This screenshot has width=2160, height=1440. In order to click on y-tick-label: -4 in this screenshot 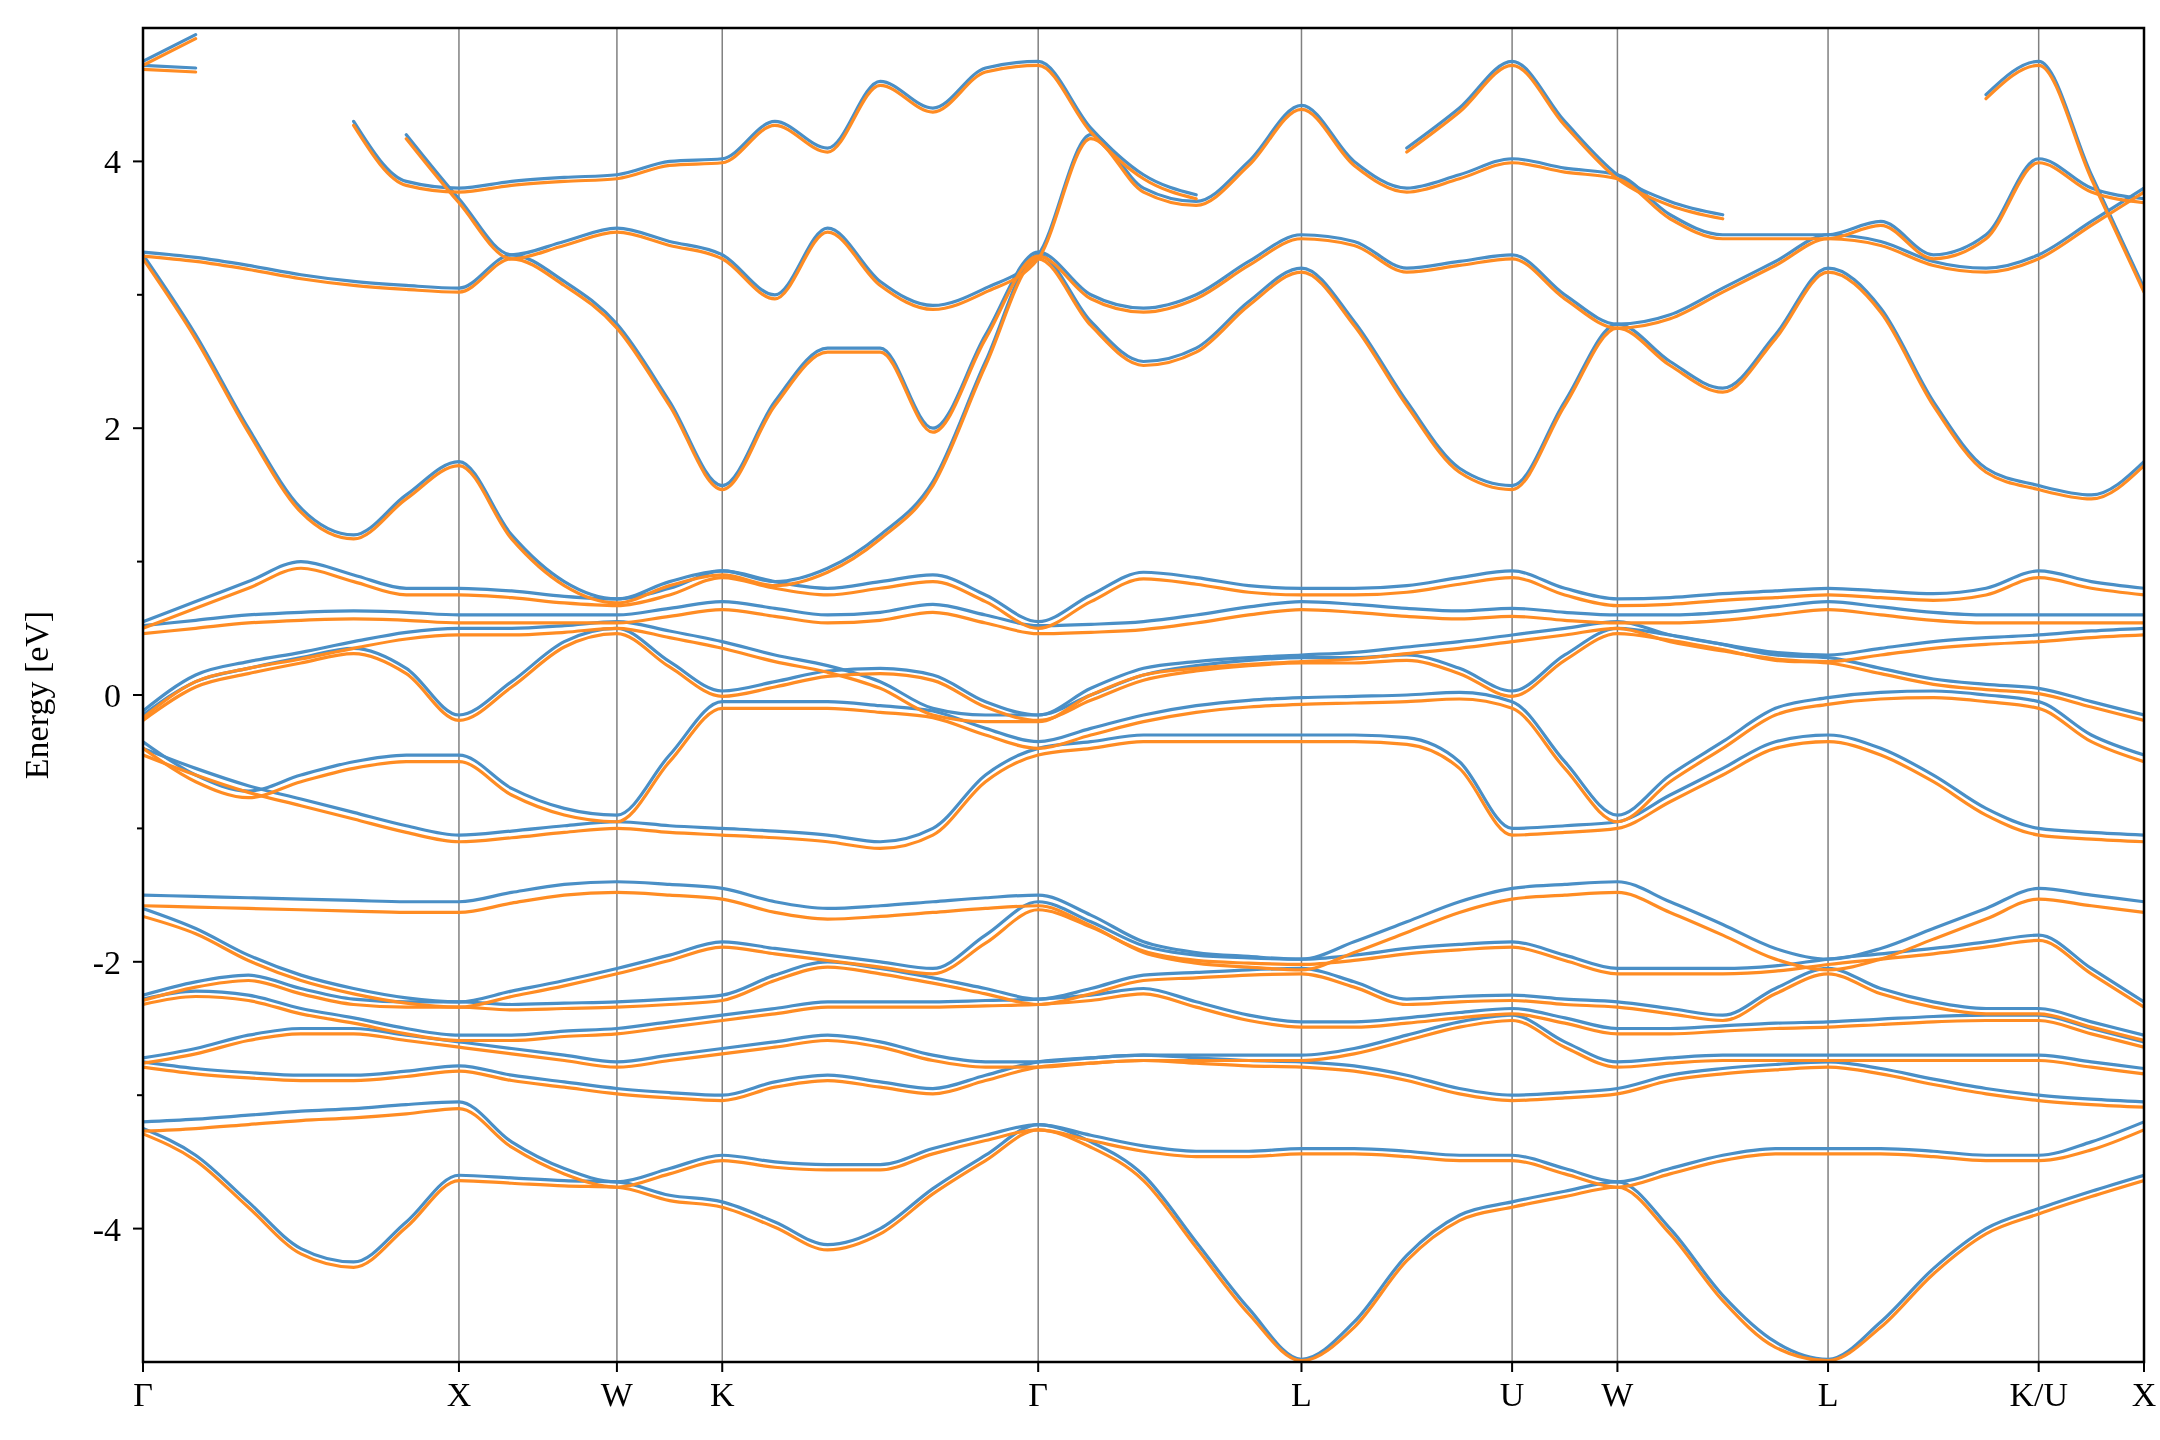, I will do `click(106, 1229)`.